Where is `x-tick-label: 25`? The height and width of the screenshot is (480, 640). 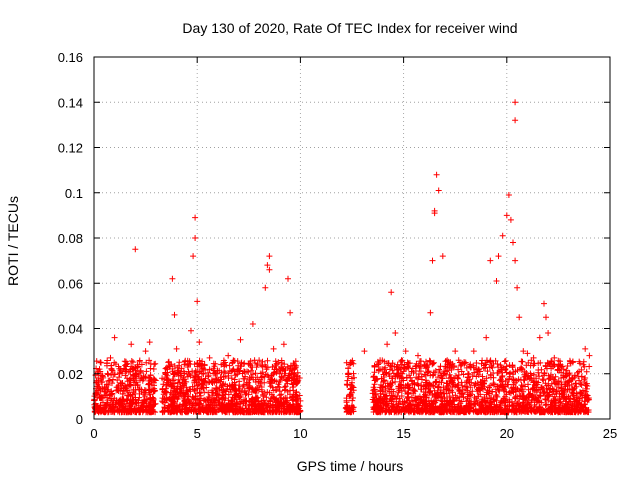 x-tick-label: 25 is located at coordinates (610, 433).